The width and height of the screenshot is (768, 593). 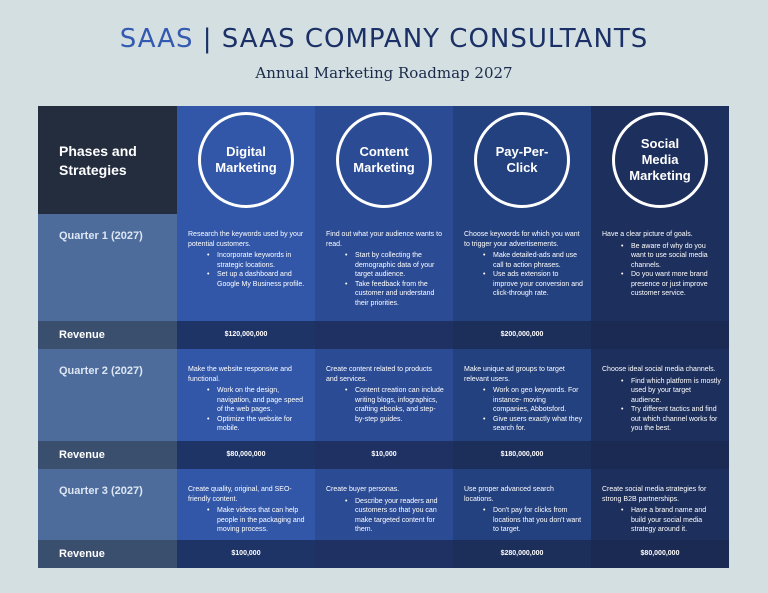 What do you see at coordinates (659, 369) in the screenshot?
I see `strategy-intro: Choose ideal social media channels.` at bounding box center [659, 369].